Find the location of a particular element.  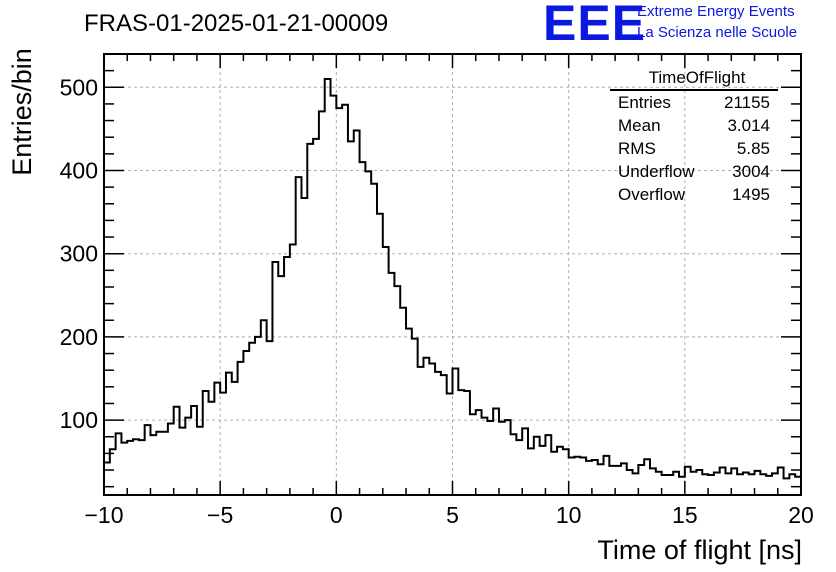

stat-row-entries: Entries 21155 is located at coordinates (694, 102).